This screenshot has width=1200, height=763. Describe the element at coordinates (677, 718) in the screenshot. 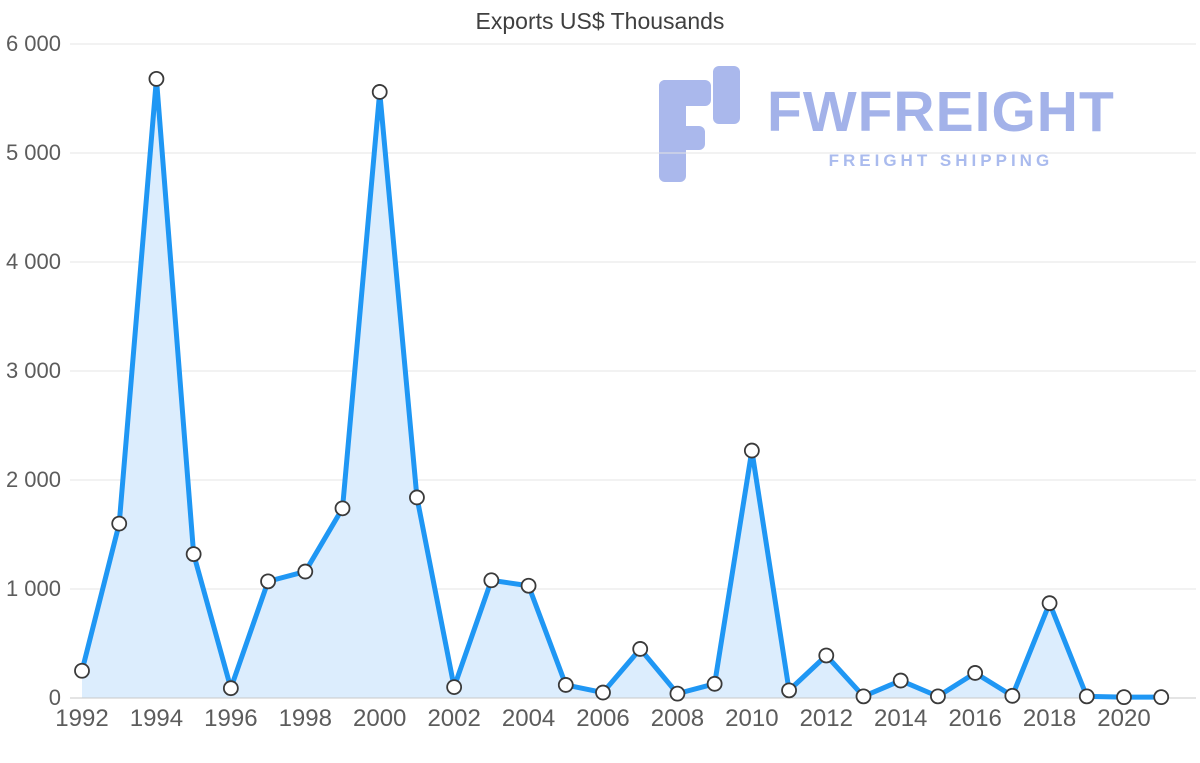

I see `x-axis-label: 2008` at that location.